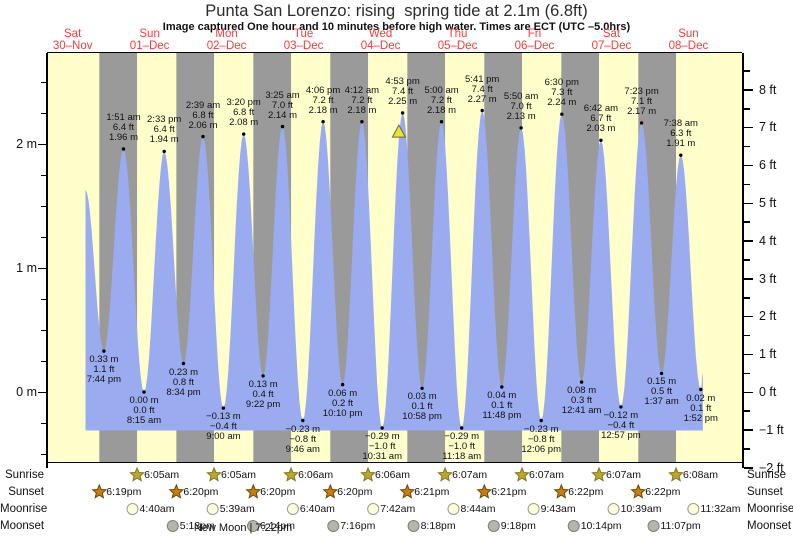 The image size is (793, 538). I want to click on day-label: Mon 02–Dec, so click(227, 40).